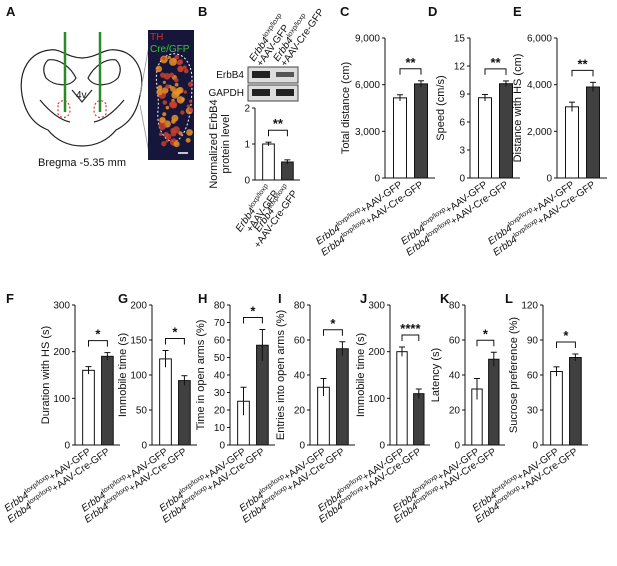  What do you see at coordinates (345, 11) in the screenshot?
I see `panel-label: C` at bounding box center [345, 11].